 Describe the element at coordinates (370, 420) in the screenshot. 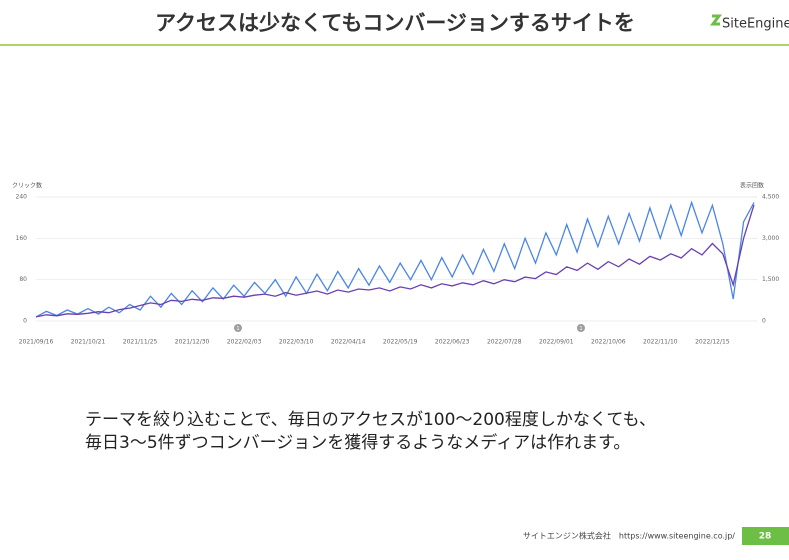

I see `body-text: テーマを絞り込むことで、毎日のアクセスが100～200程度しかなくても、` at that location.